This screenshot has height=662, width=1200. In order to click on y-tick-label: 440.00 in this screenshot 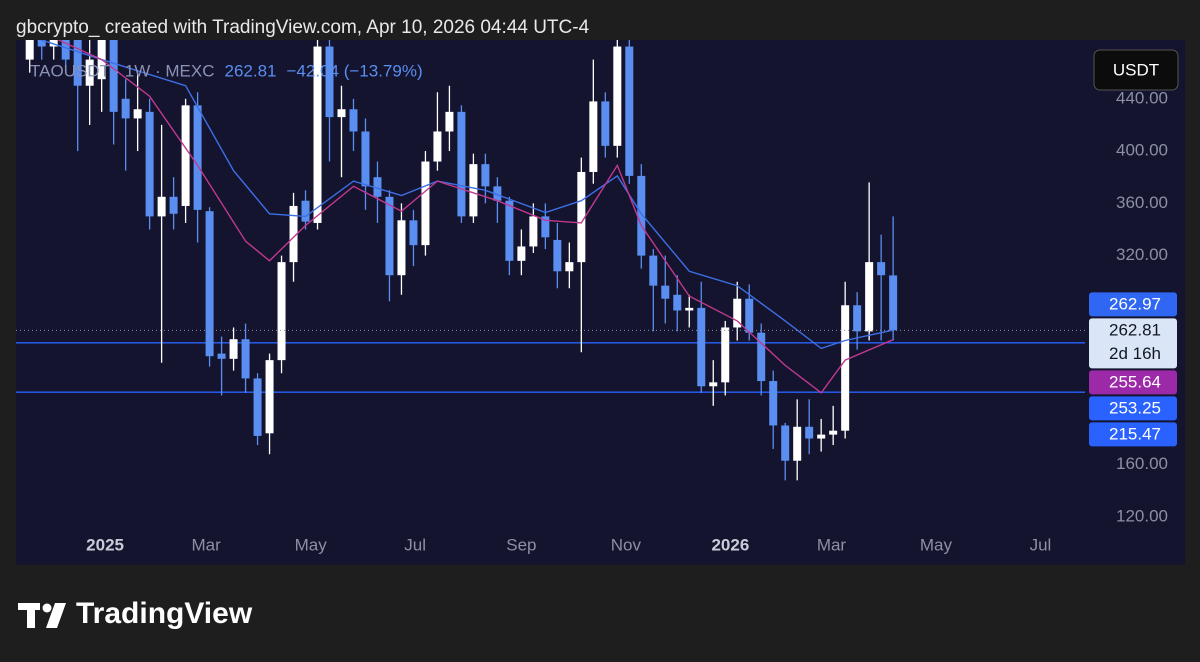, I will do `click(1142, 97)`.